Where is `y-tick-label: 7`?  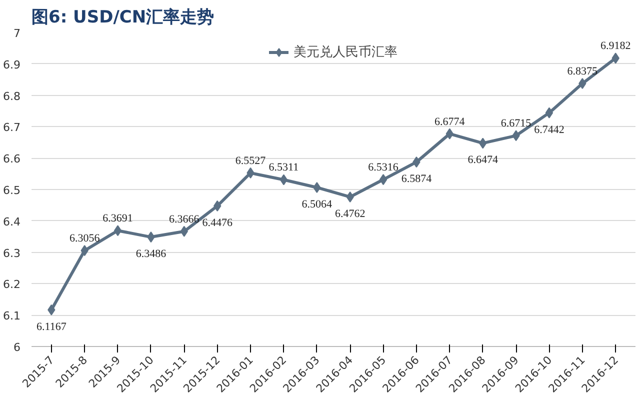 y-tick-label: 7 is located at coordinates (17, 33).